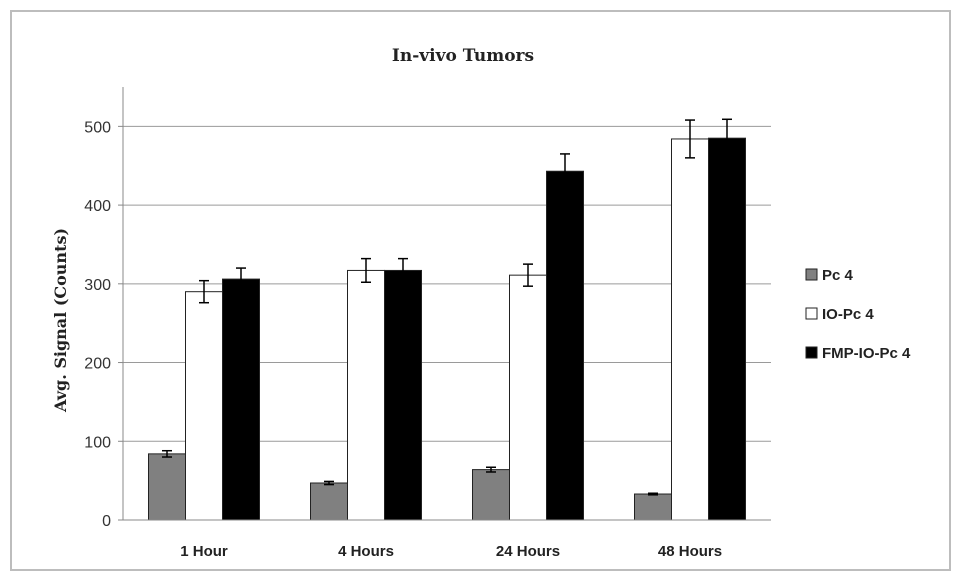 This screenshot has height=573, width=953. Describe the element at coordinates (366, 551) in the screenshot. I see `x-tick-label: 4 Hours` at that location.